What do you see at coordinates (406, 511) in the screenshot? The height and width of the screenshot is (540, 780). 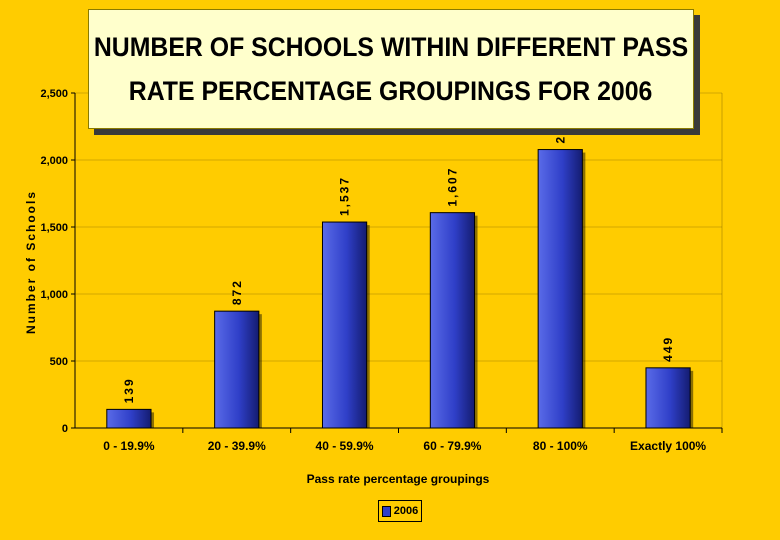 I see `legend-label: 2006` at bounding box center [406, 511].